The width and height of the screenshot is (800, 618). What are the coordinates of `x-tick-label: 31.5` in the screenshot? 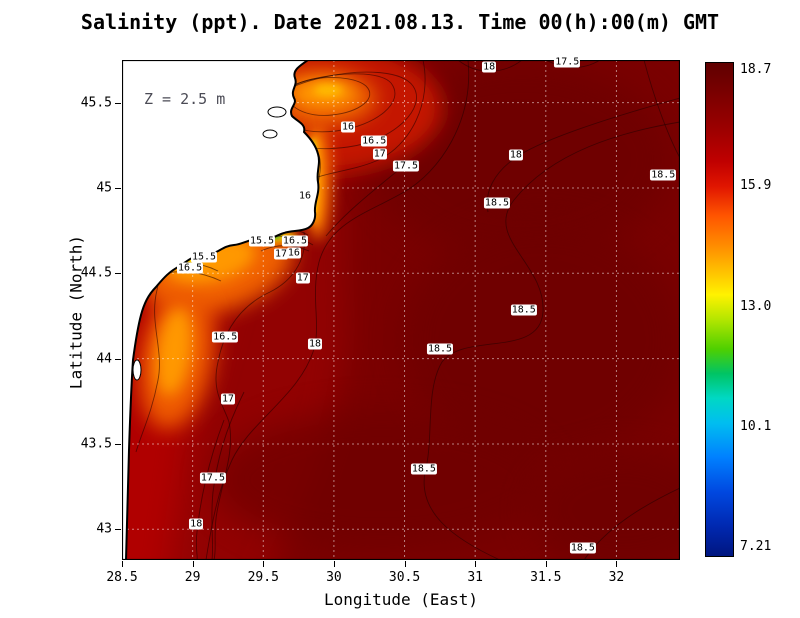 It's located at (546, 577).